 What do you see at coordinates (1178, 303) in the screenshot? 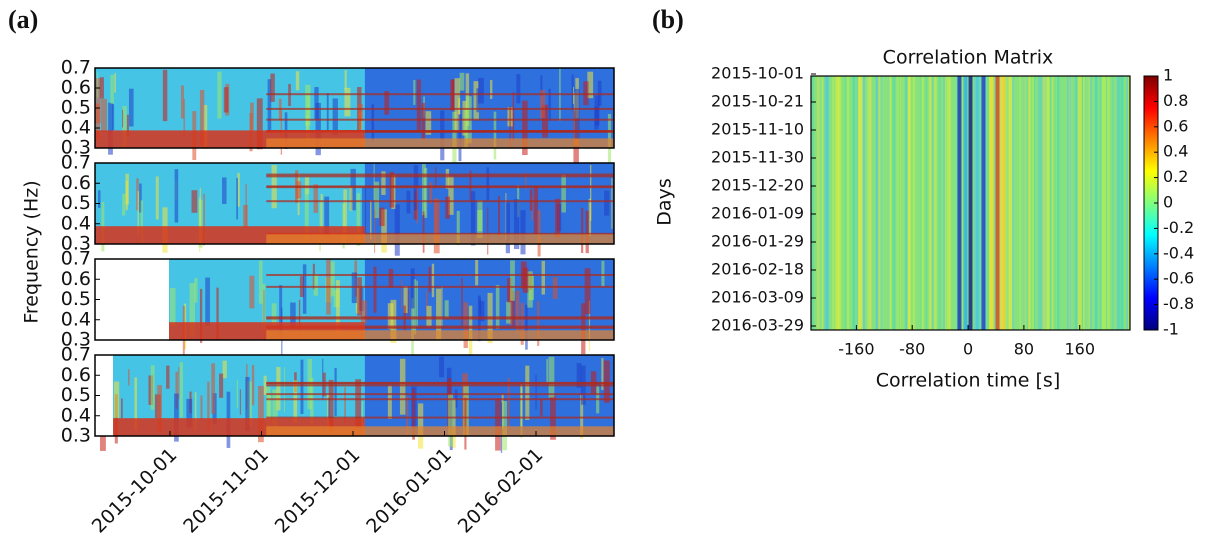
I see `colorbar-tick-label: -0.8` at bounding box center [1178, 303].